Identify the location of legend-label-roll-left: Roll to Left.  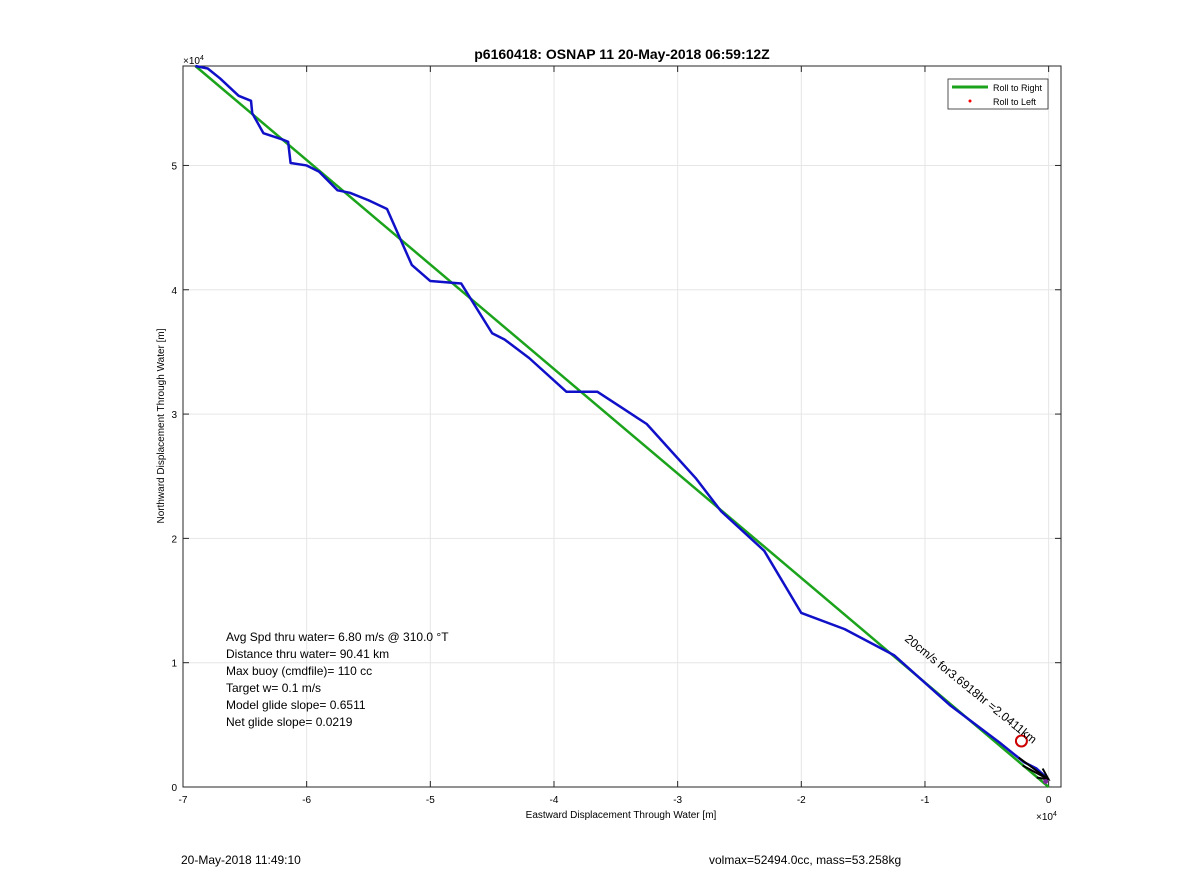
(1015, 102).